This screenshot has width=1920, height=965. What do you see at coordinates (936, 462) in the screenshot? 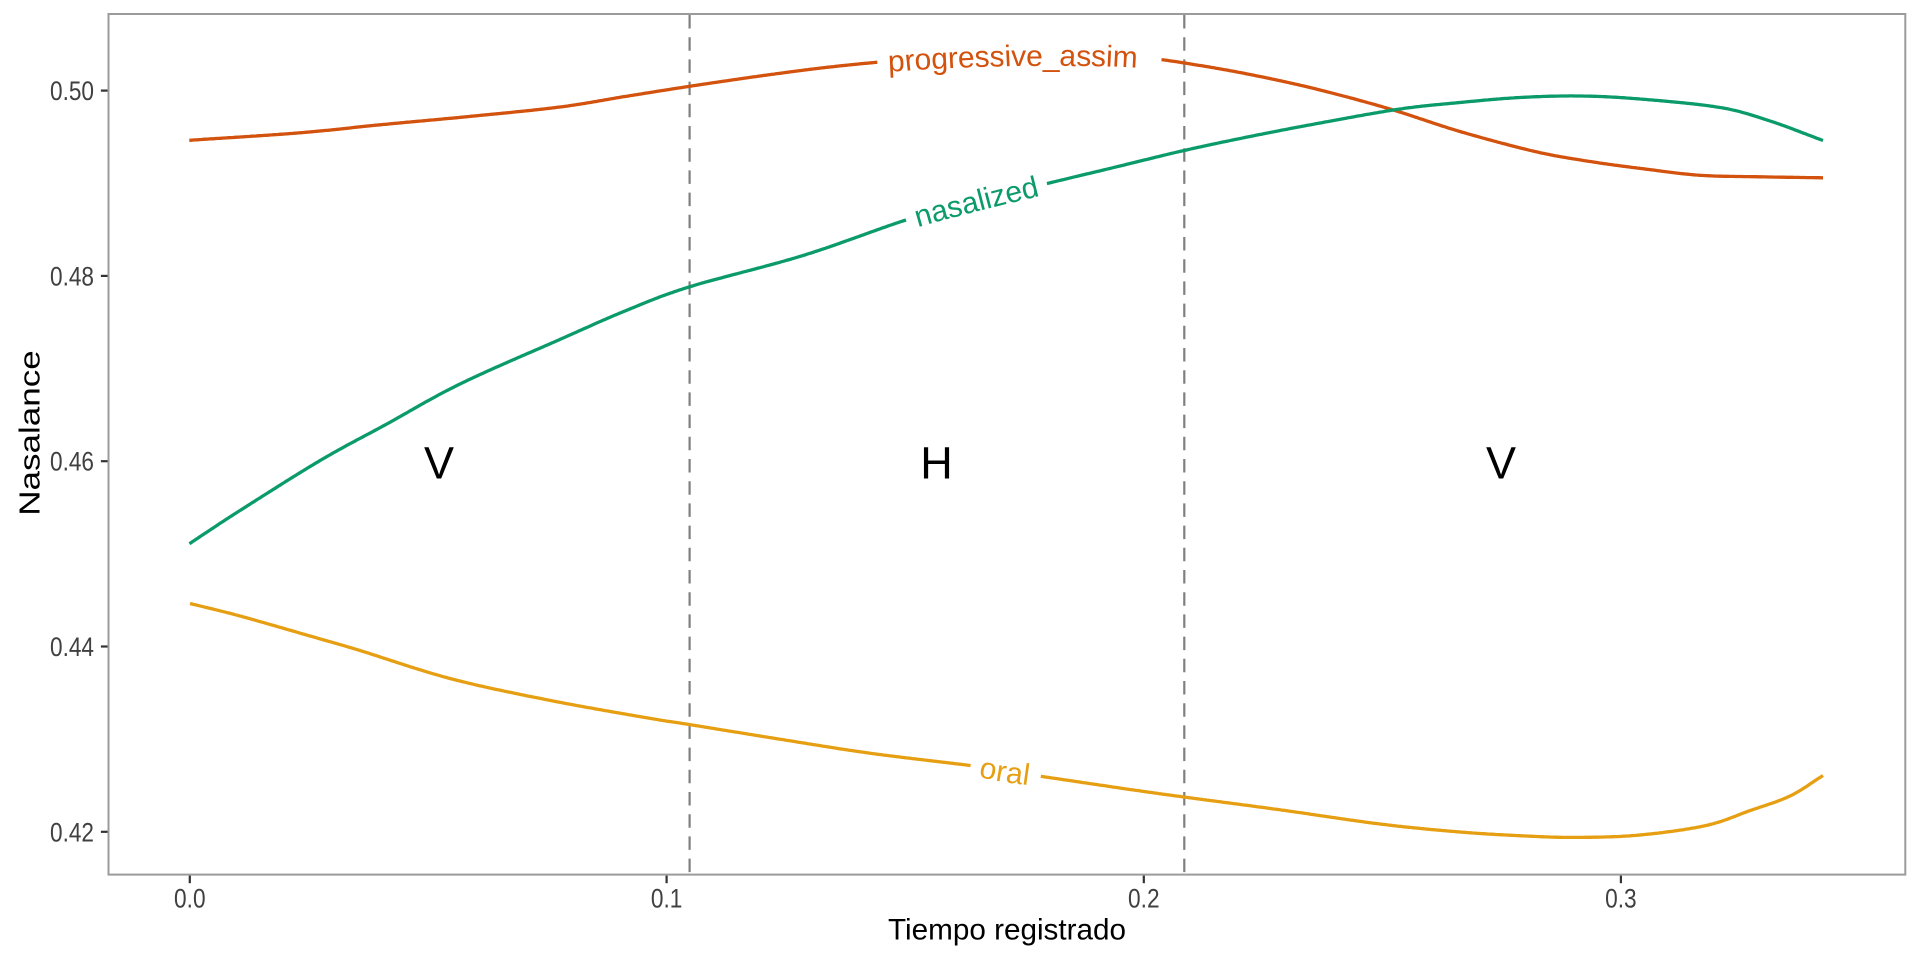
I see `svg-text: H` at bounding box center [936, 462].